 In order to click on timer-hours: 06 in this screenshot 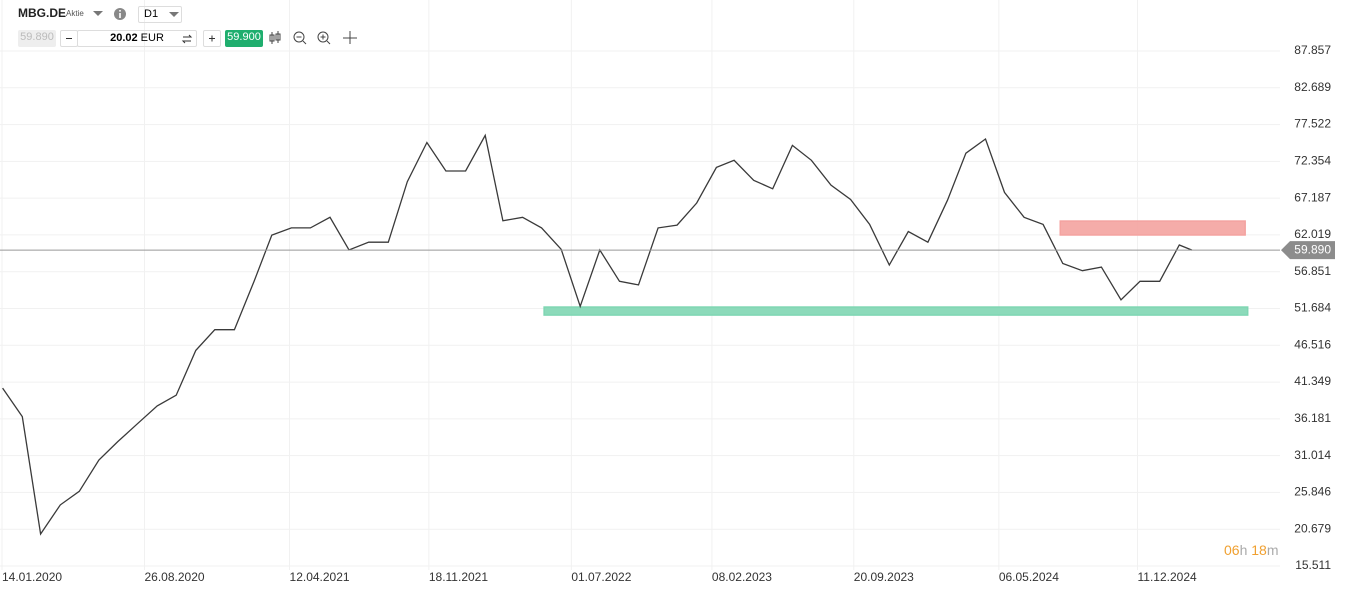, I will do `click(1232, 550)`.